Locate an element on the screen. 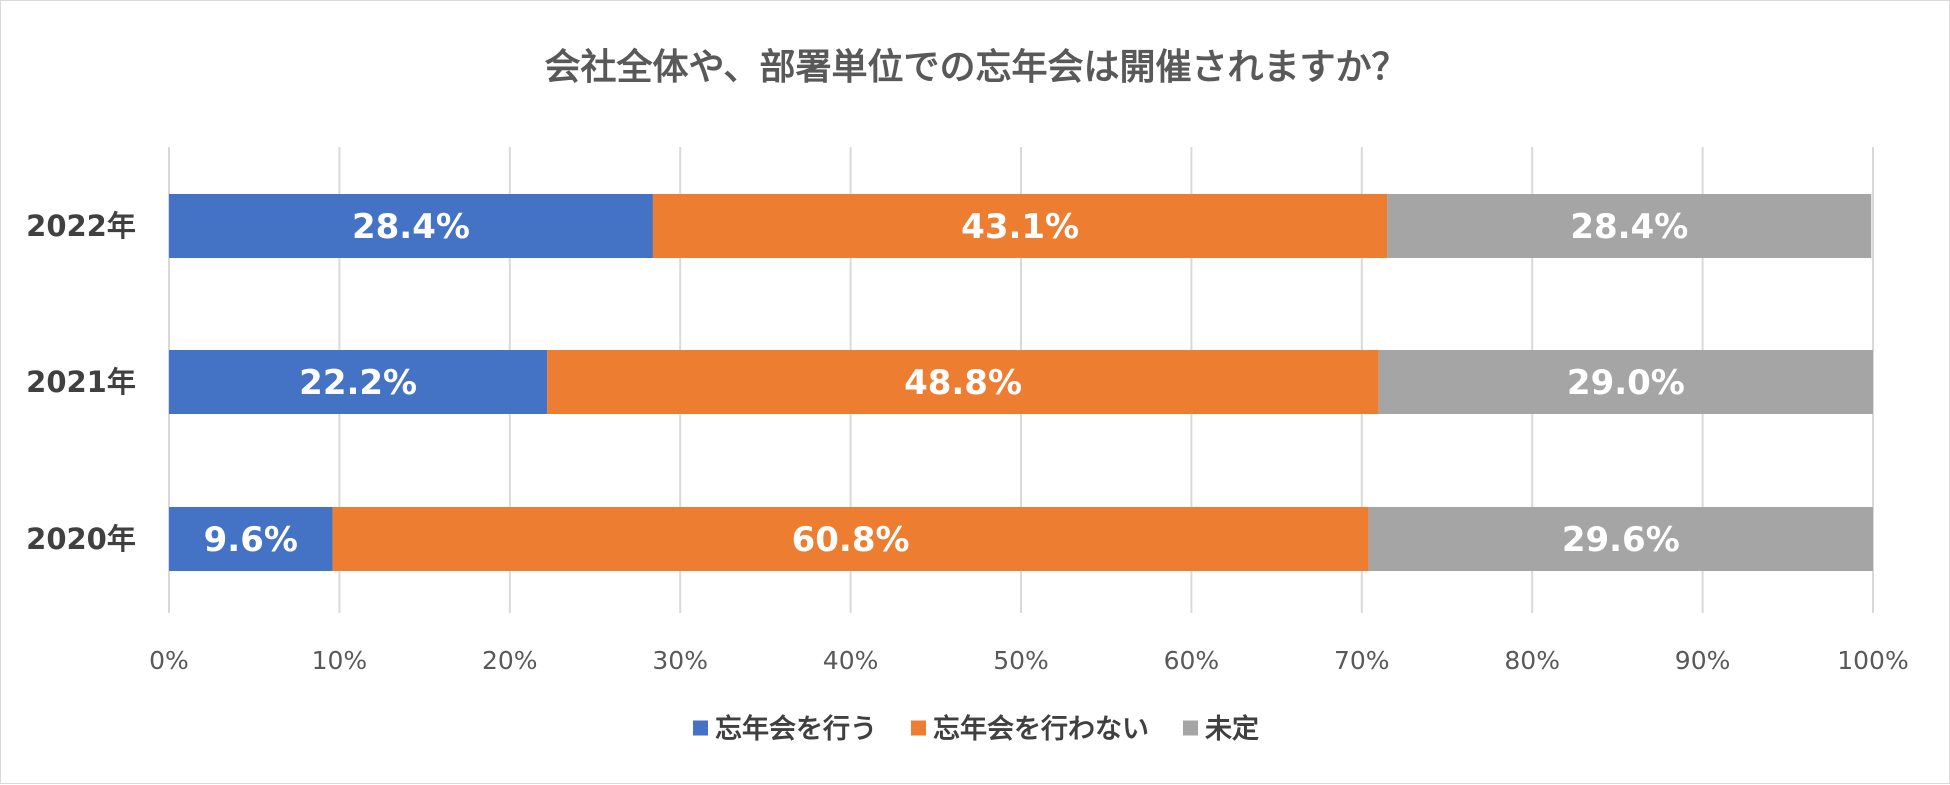 This screenshot has height=785, width=1950. x-tick-label: 0% is located at coordinates (169, 660).